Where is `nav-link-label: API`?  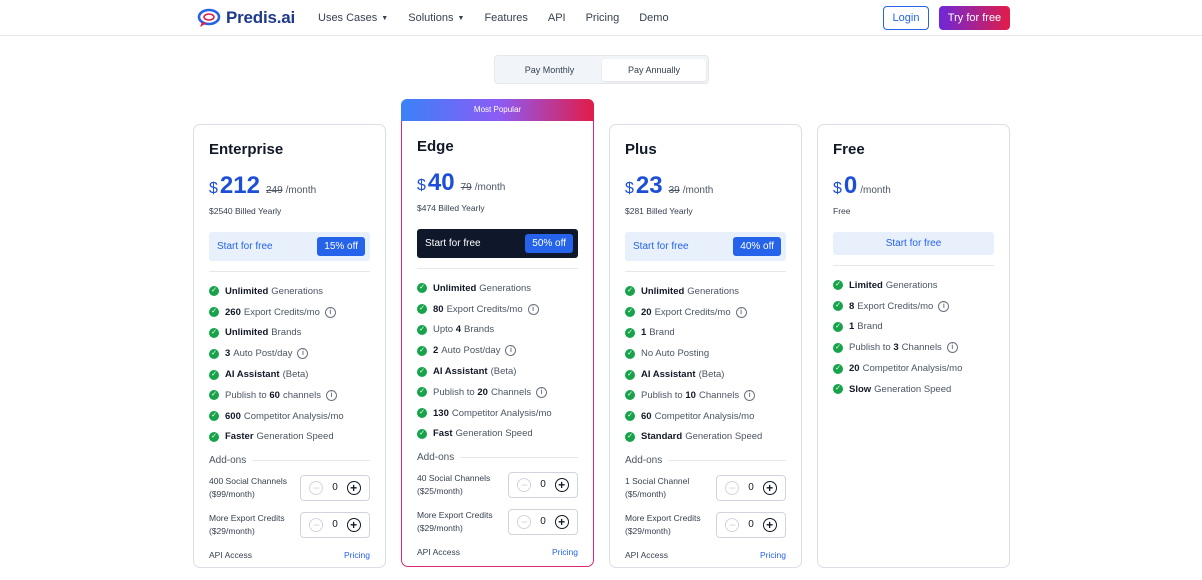 nav-link-label: API is located at coordinates (556, 18).